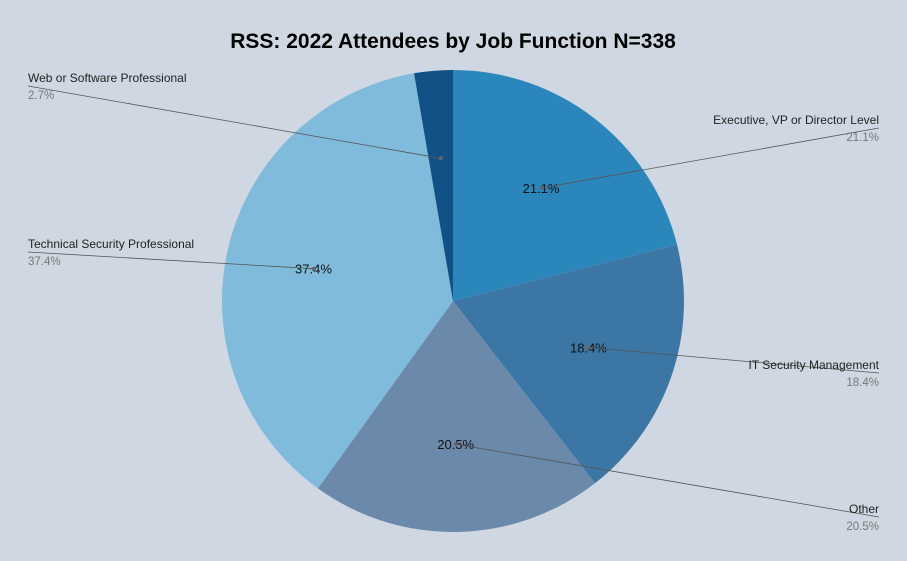  Describe the element at coordinates (862, 527) in the screenshot. I see `legend-pct-other: 20.5%` at that location.